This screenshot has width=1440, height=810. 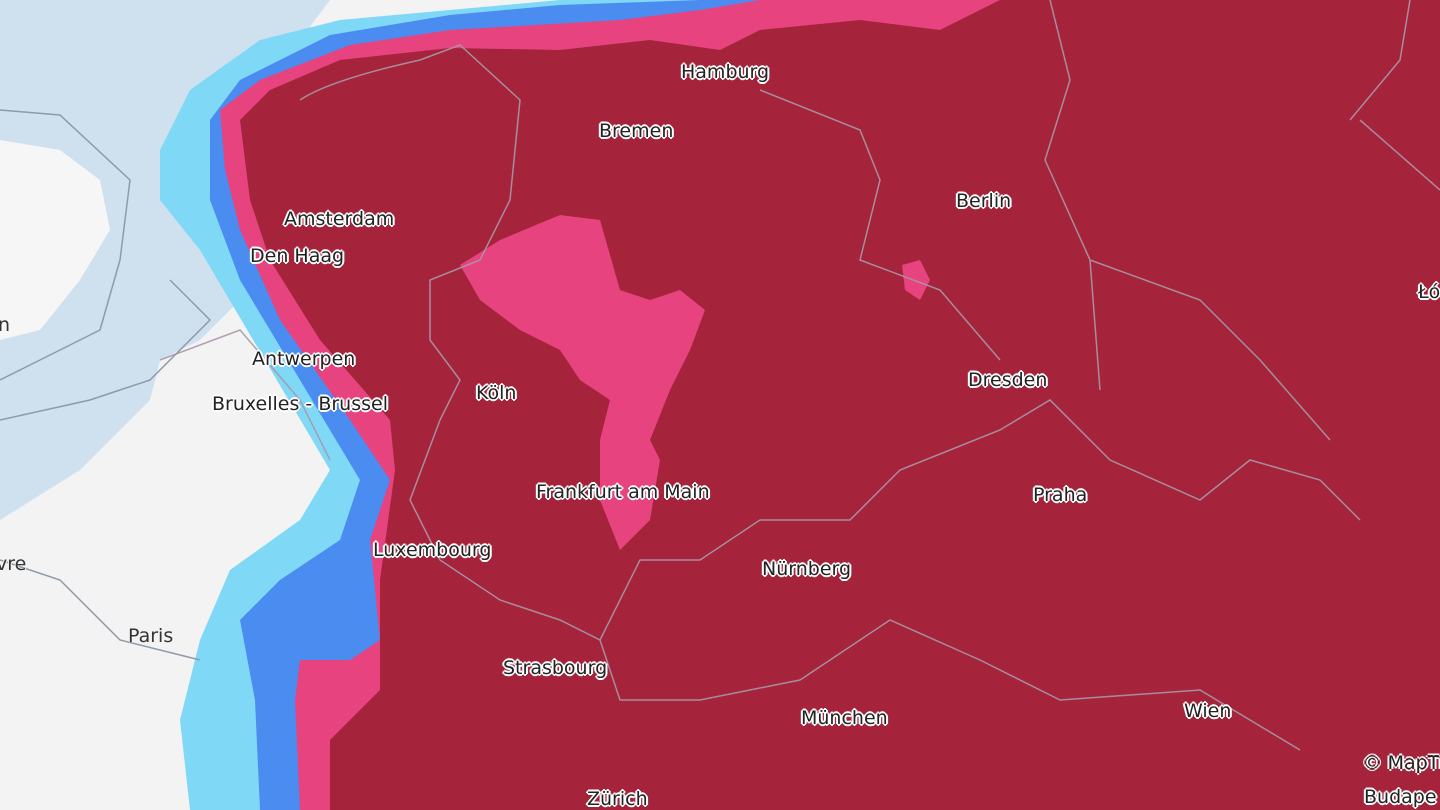 What do you see at coordinates (1060, 495) in the screenshot?
I see `city-label-praha: Praha` at bounding box center [1060, 495].